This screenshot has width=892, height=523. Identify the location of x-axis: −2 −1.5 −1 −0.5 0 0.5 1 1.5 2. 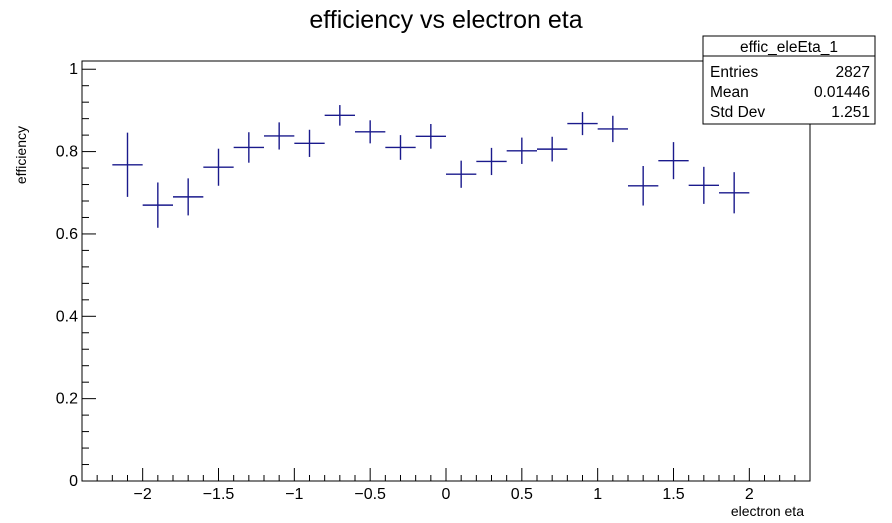
(446, 485).